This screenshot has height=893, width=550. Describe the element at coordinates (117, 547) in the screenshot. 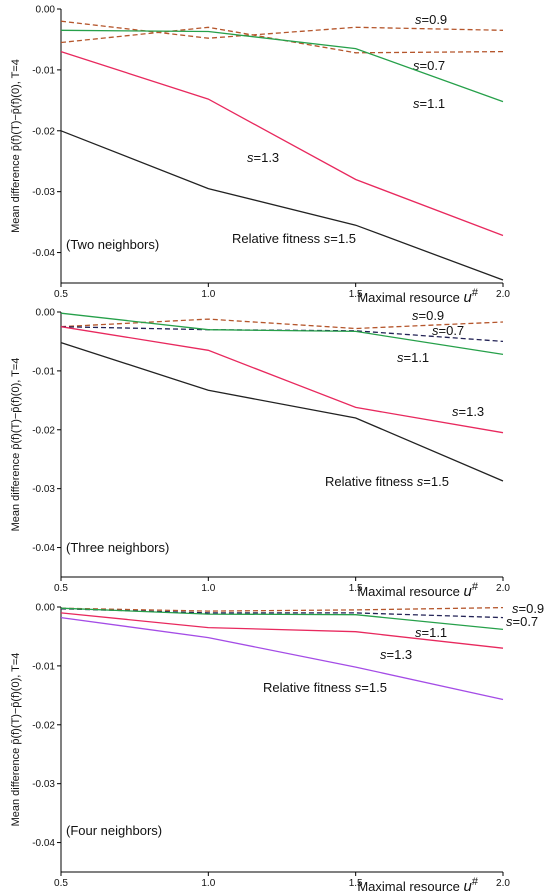

I see `panel-label: (Three neighbors)` at that location.